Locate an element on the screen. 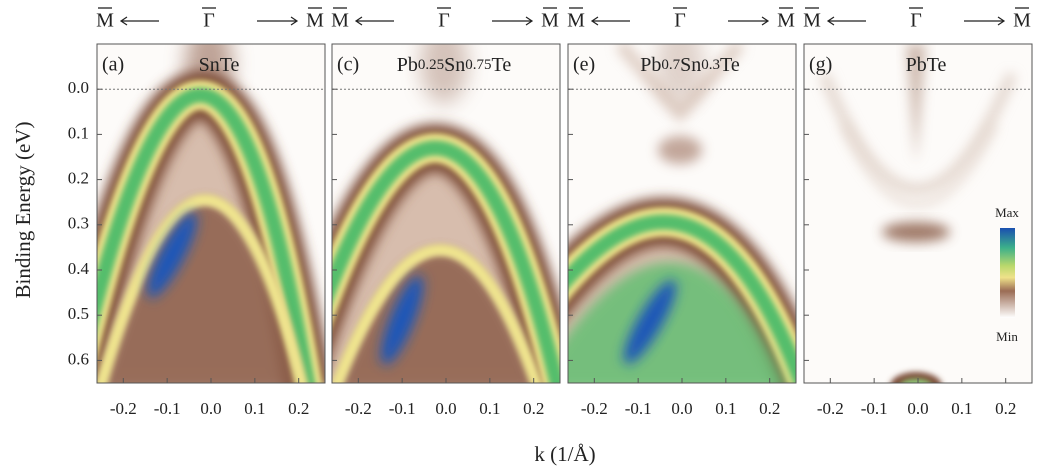 This screenshot has height=473, width=1039. panel-title: PbTe is located at coordinates (926, 65).